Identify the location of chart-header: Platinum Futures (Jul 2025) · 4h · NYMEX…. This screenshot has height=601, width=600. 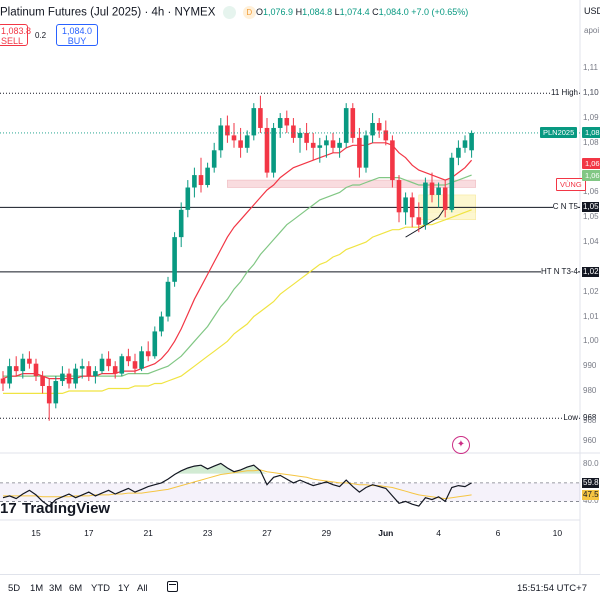
(290, 28).